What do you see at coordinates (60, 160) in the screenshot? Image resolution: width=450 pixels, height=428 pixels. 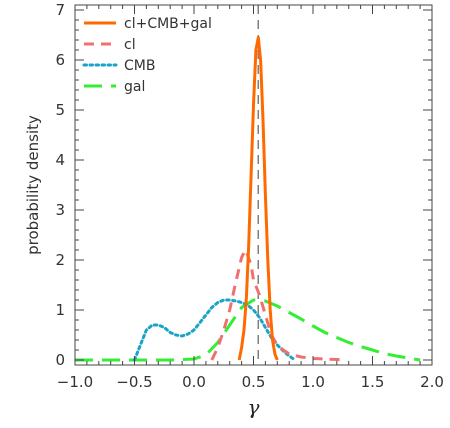 I see `y-tick-label: 4` at bounding box center [60, 160].